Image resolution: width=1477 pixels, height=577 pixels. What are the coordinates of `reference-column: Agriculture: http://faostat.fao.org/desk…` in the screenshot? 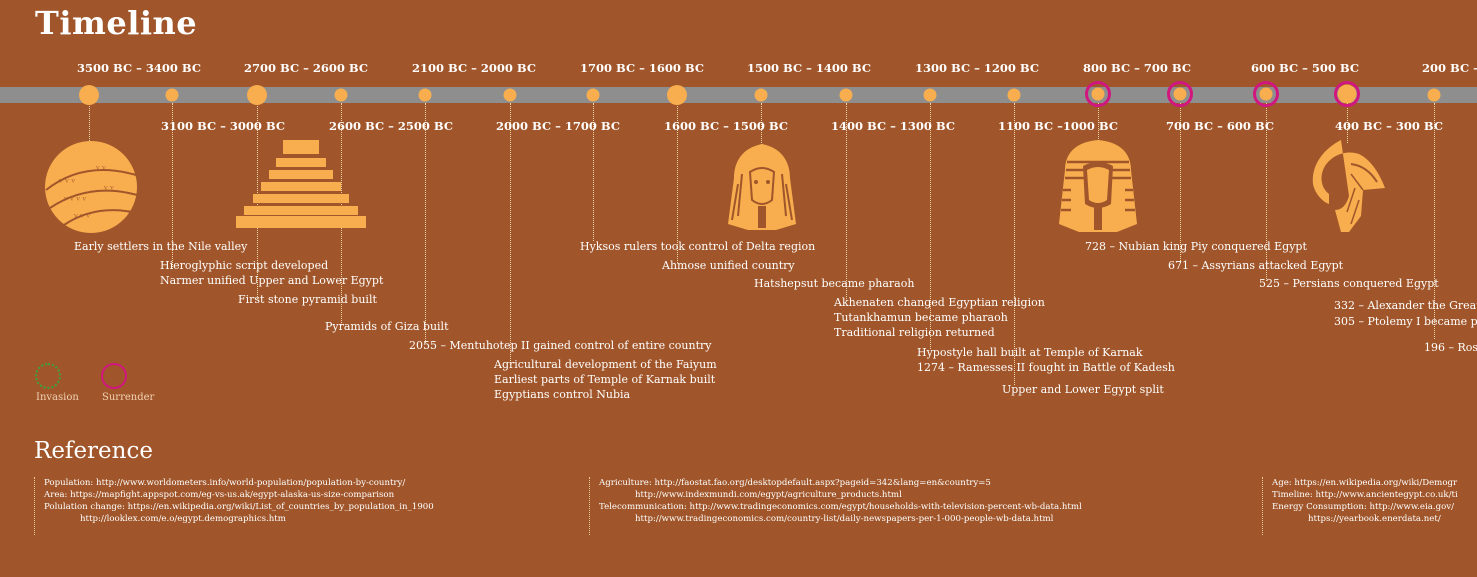 It's located at (835, 506).